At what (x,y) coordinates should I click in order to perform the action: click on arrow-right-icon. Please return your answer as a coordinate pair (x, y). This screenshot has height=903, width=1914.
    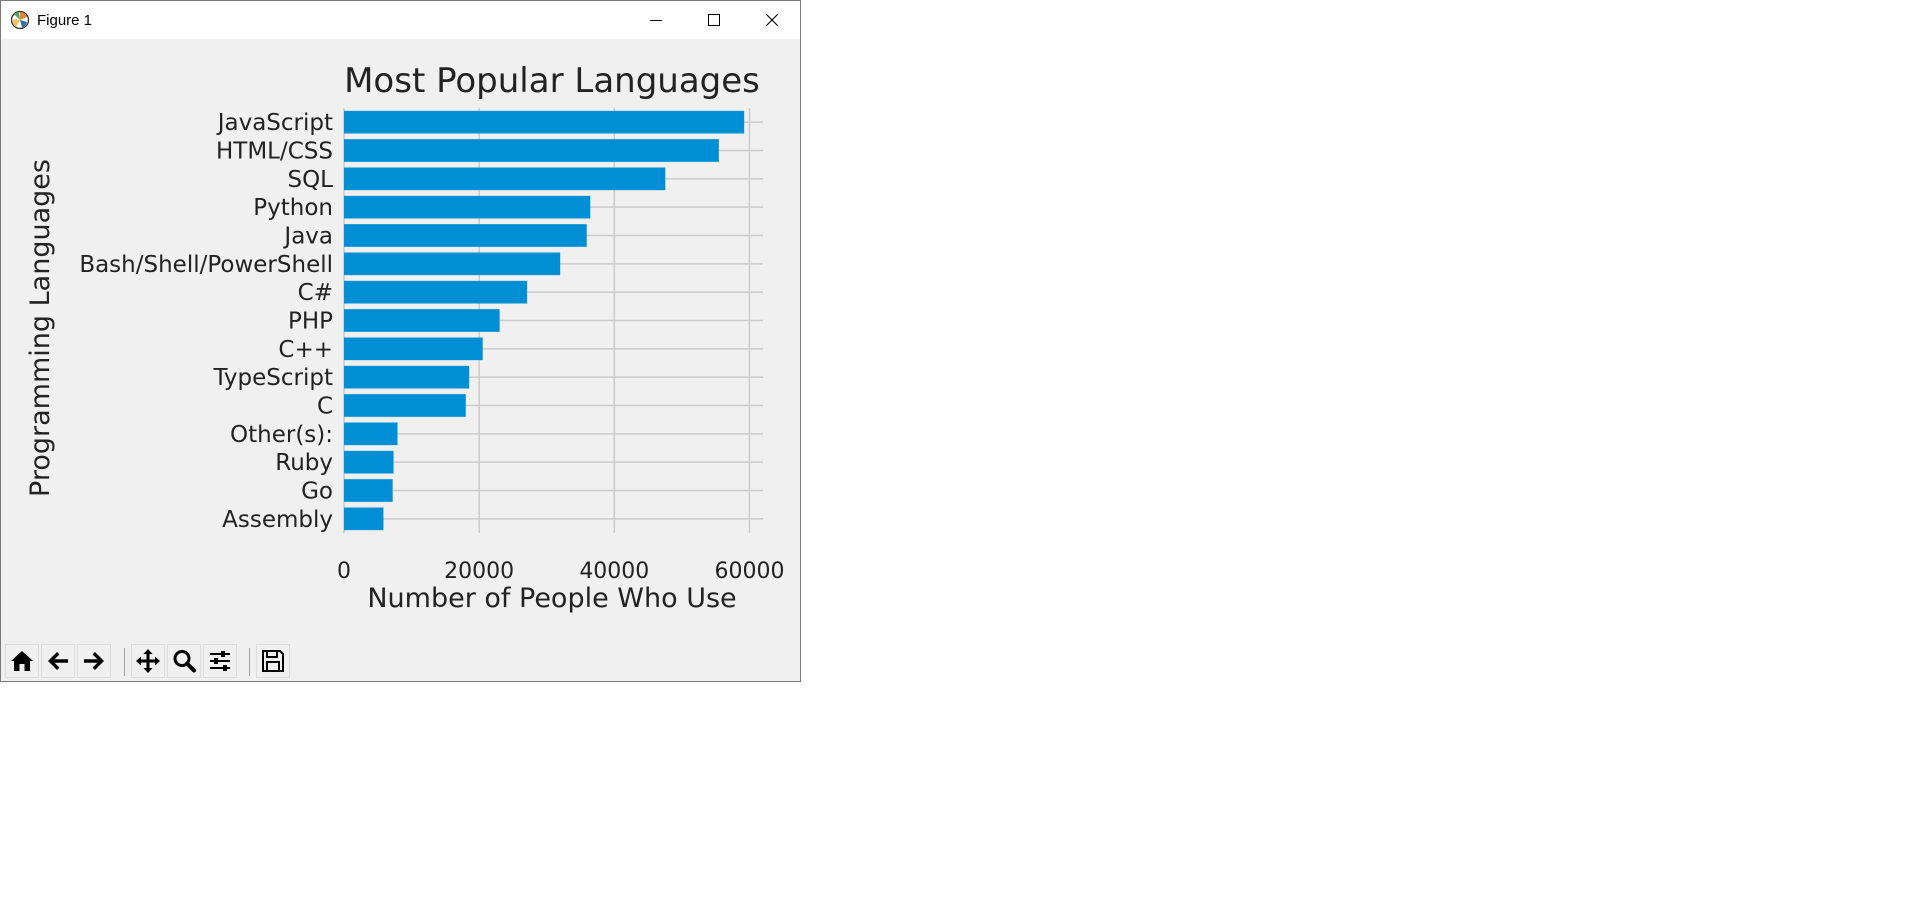
    Looking at the image, I should click on (94, 661).